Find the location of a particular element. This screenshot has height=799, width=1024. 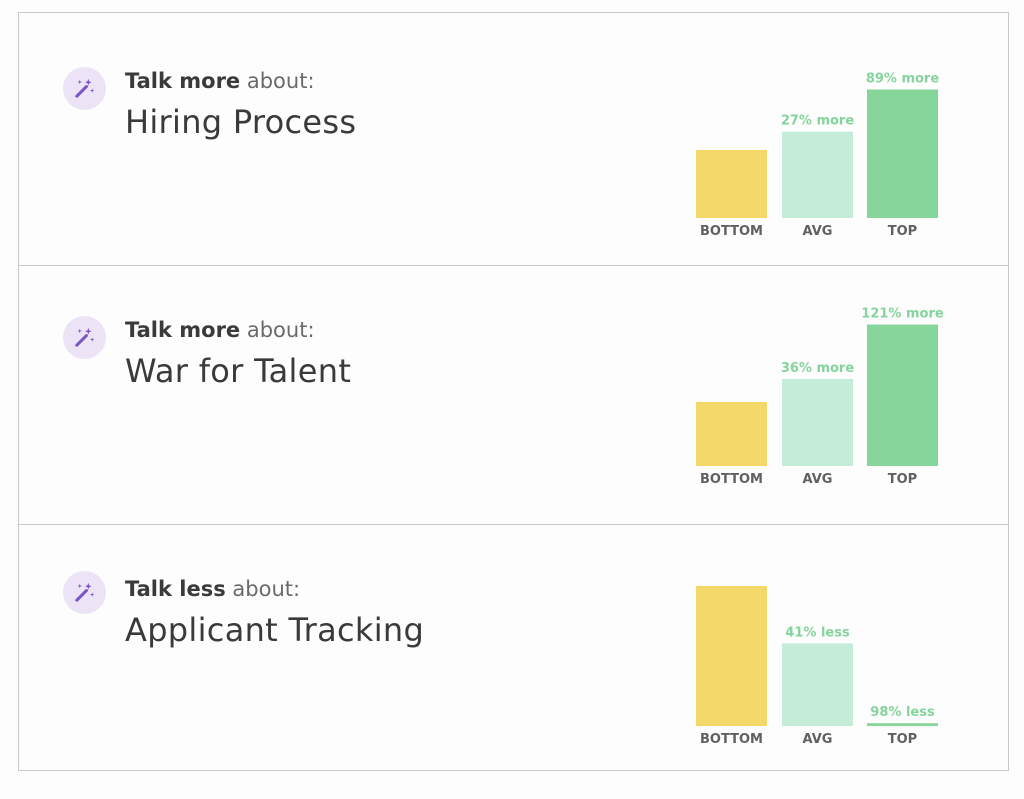

comparison-bar-chart: BOTTOM AVG 27% more TOP 89% more is located at coordinates (818, 155).